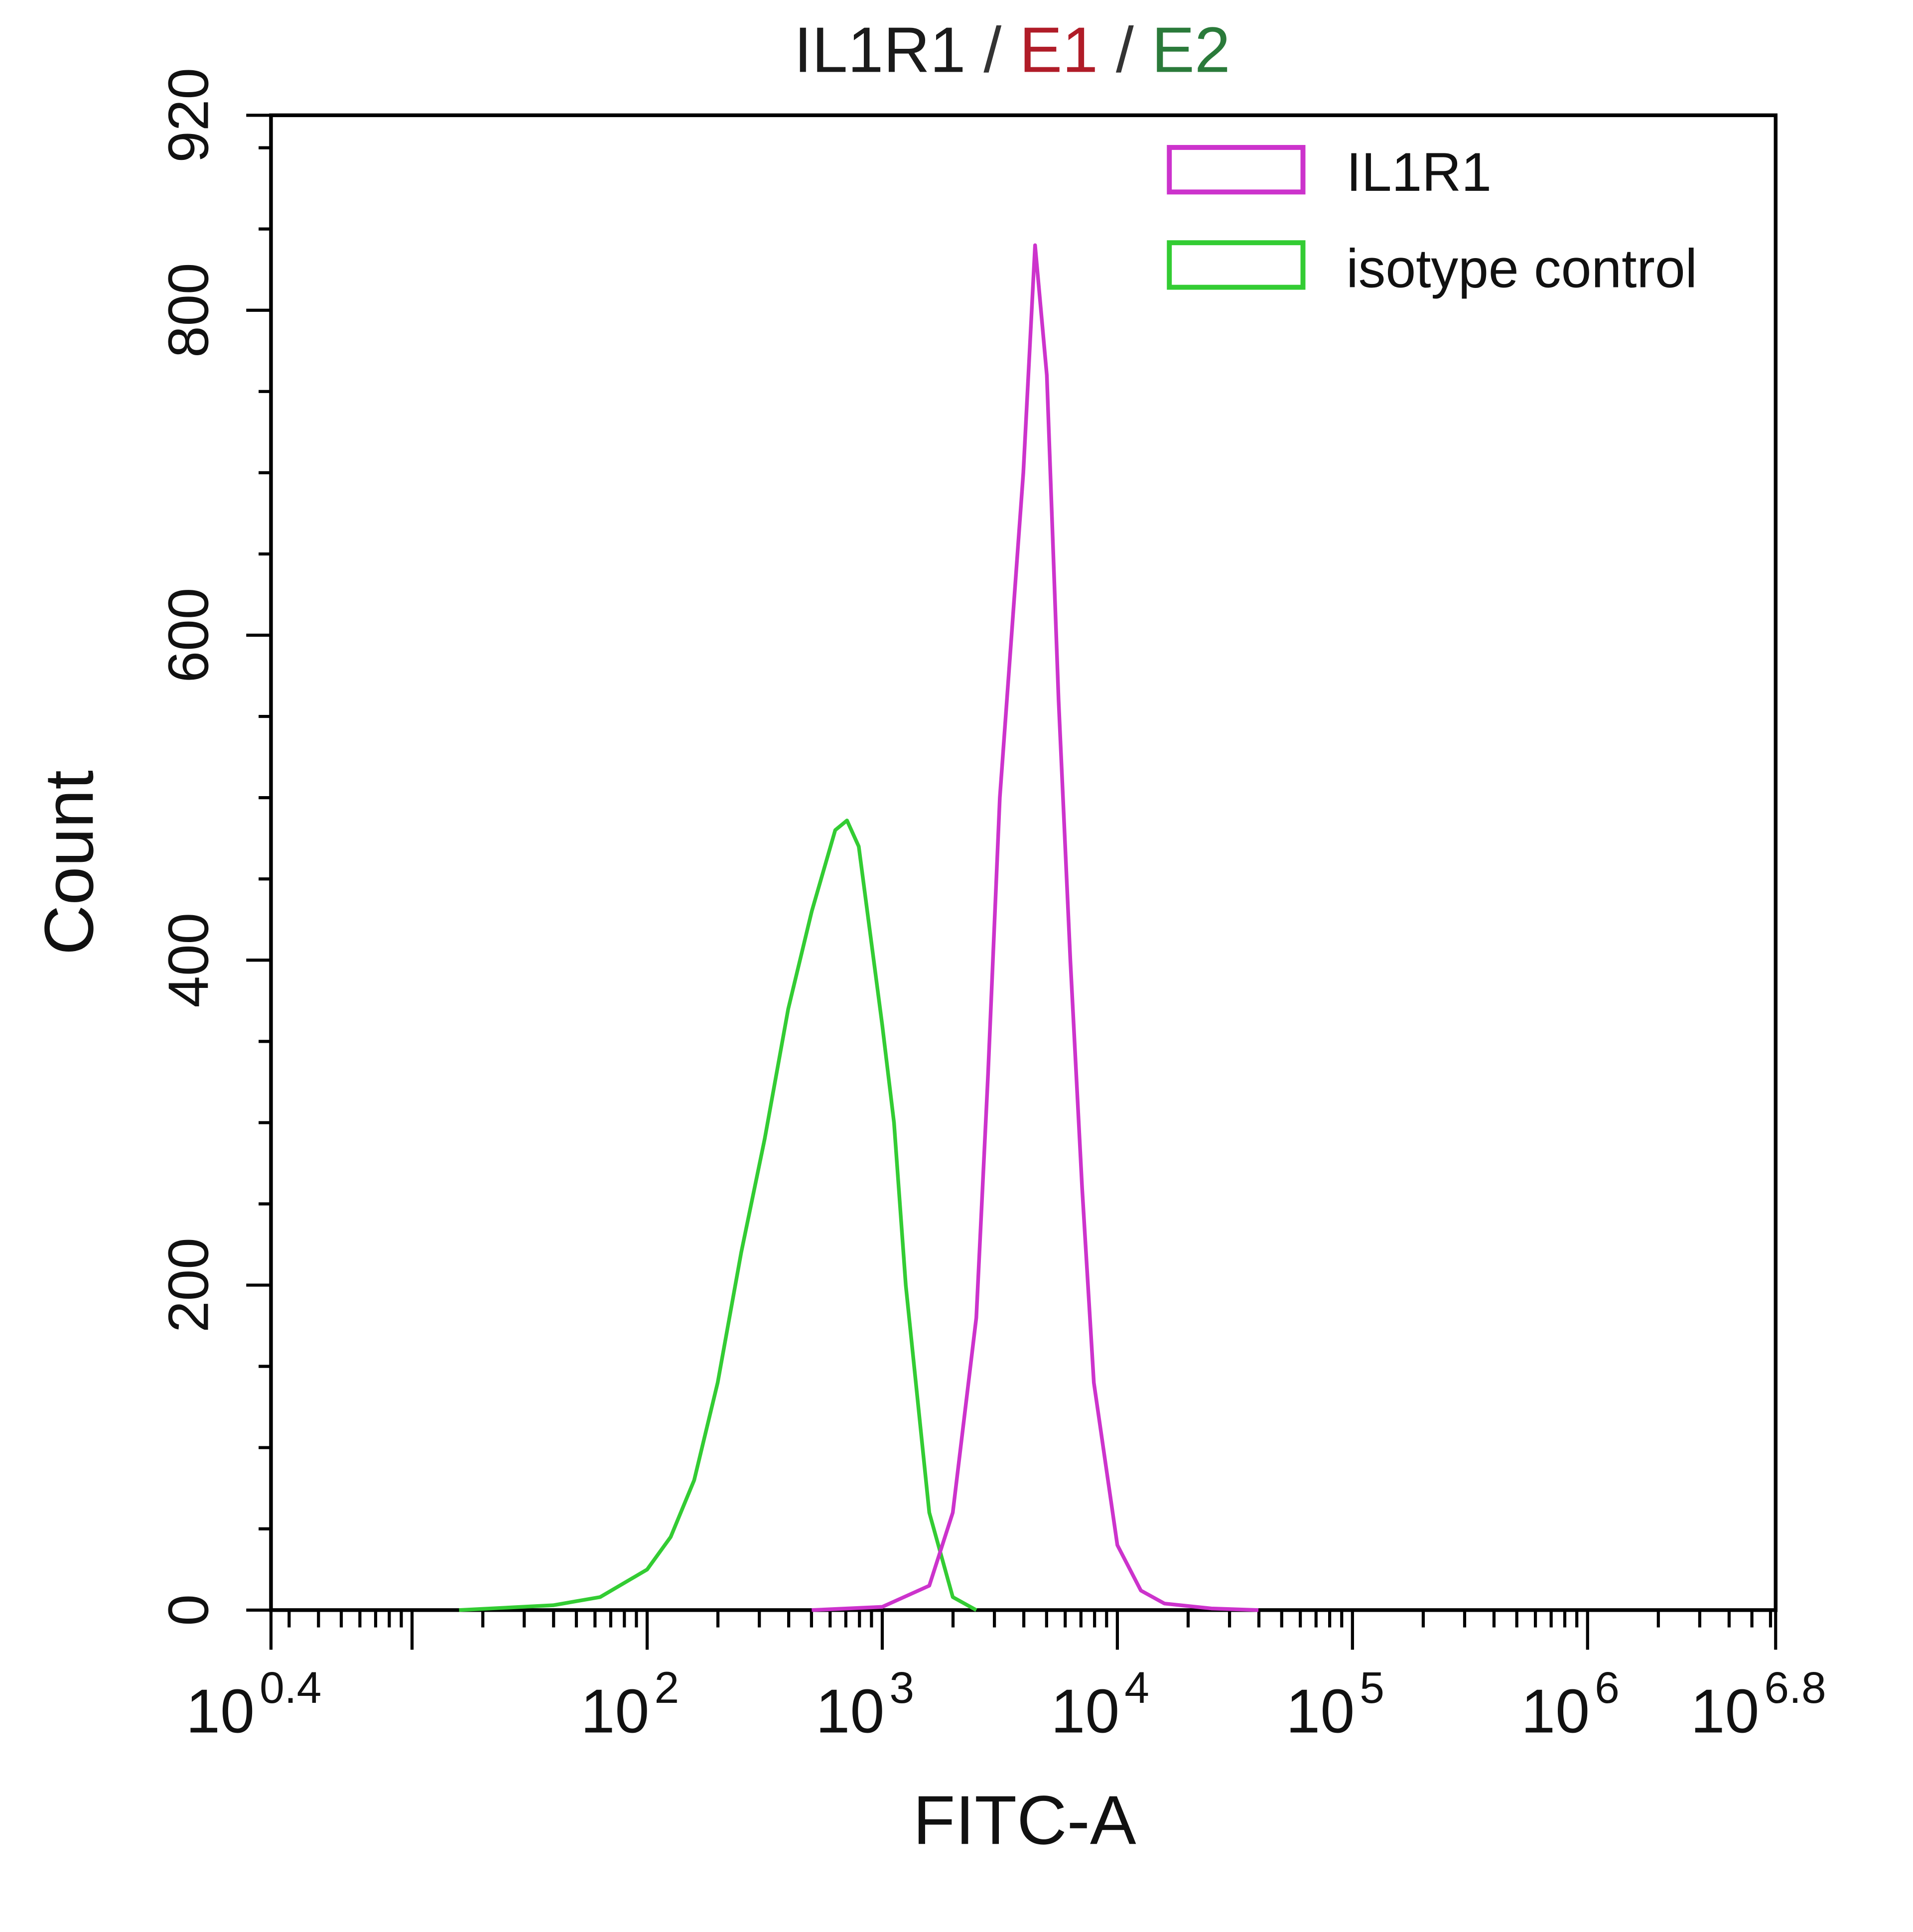  Describe the element at coordinates (880, 50) in the screenshot. I see `title-part-0: IL1R1` at that location.